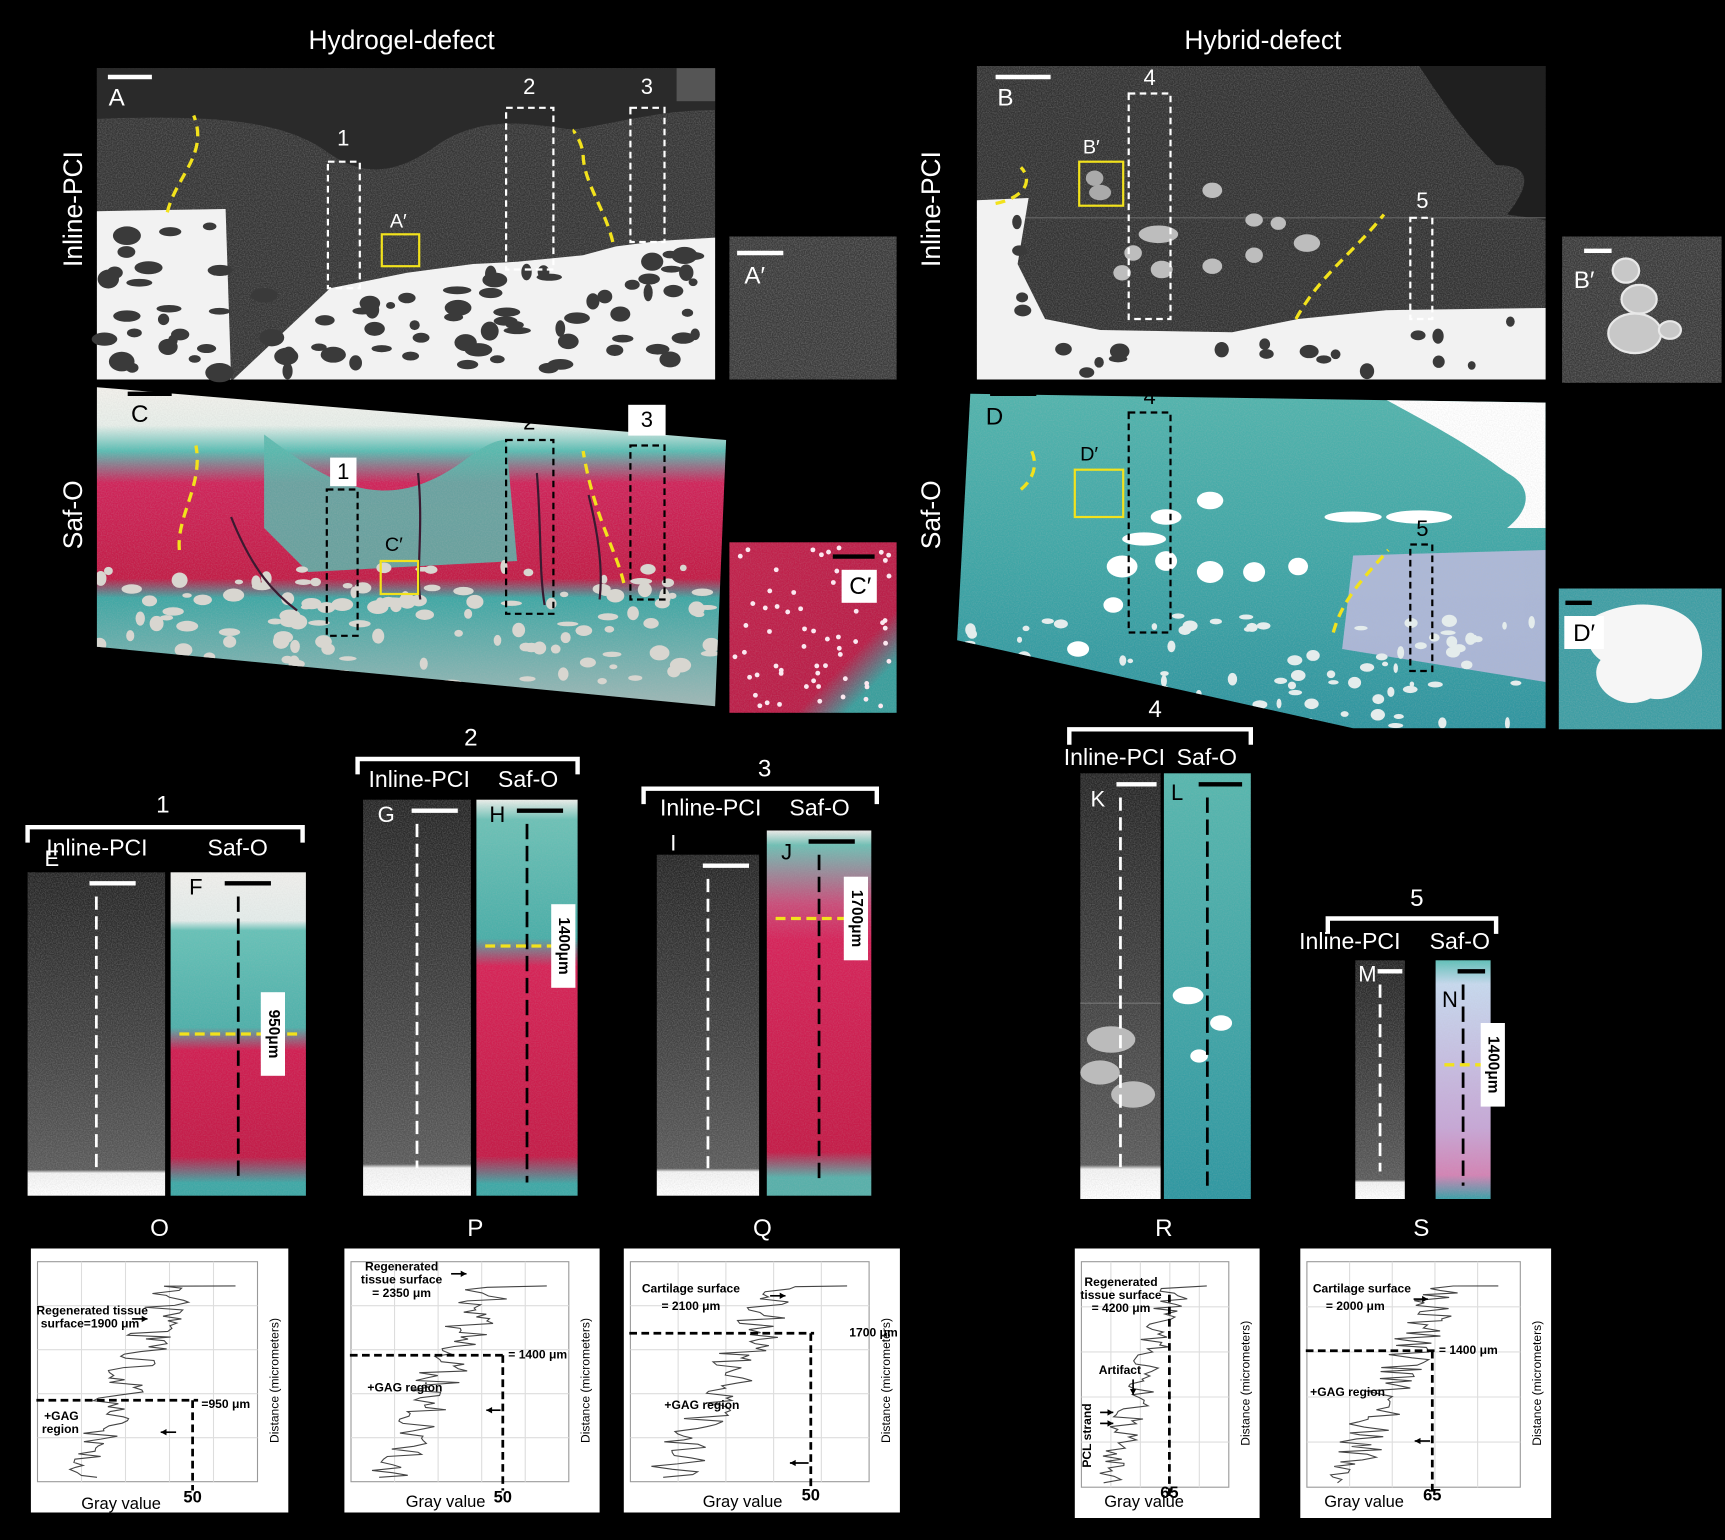 Image resolution: width=1725 pixels, height=1540 pixels. I want to click on region-number: 2, so click(529, 86).